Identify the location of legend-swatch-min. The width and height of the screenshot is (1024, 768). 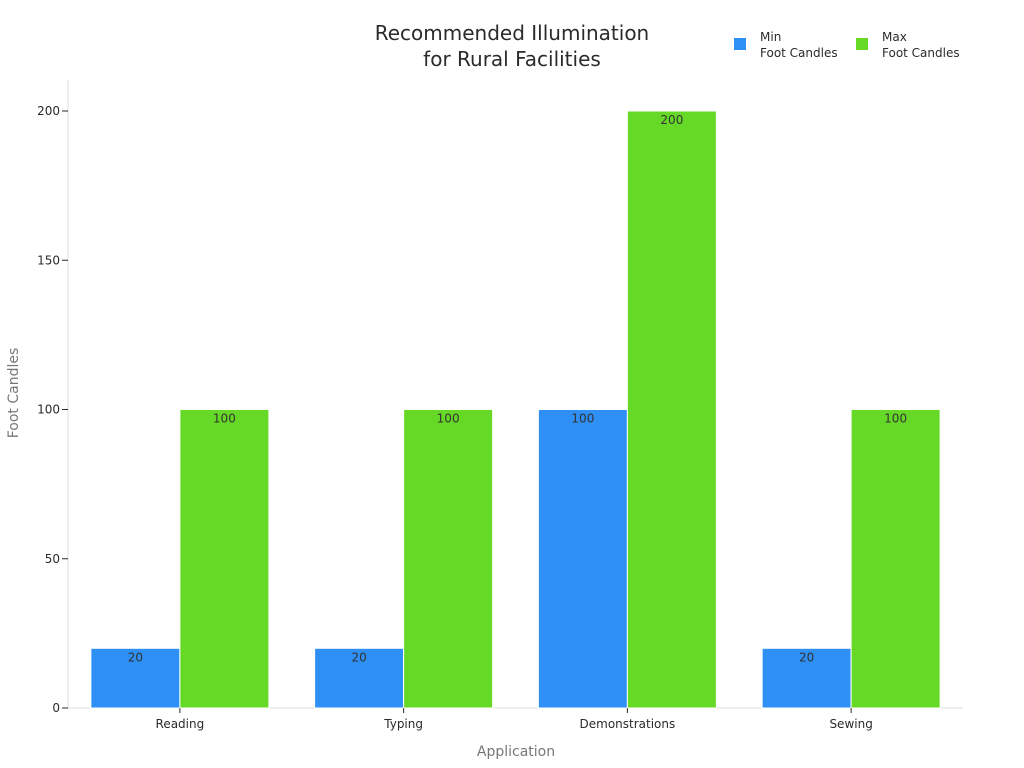
(740, 44).